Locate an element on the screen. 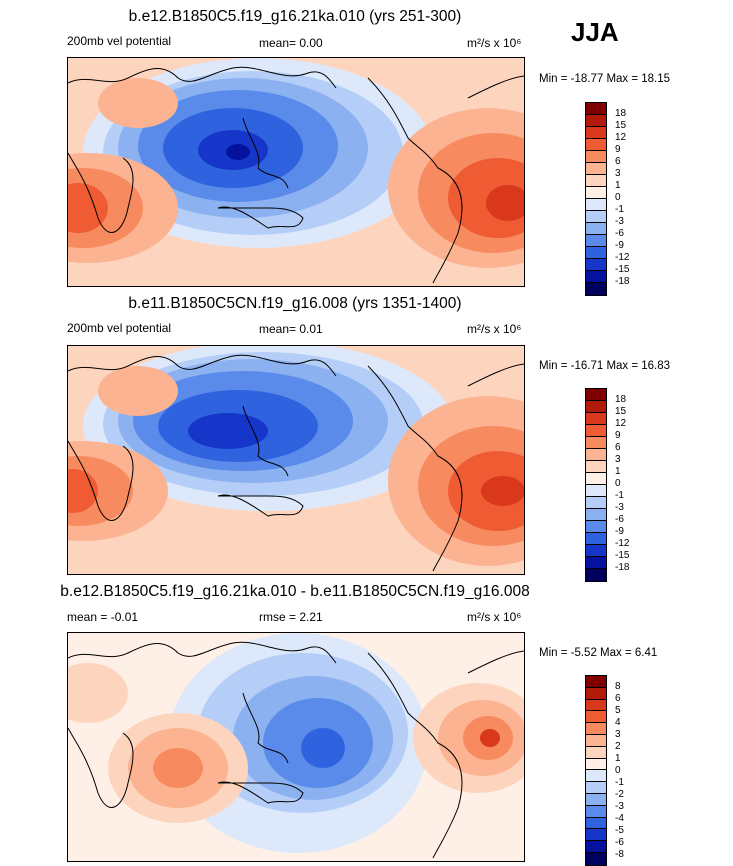 This screenshot has width=733, height=866. panel-1-variable: 200mb vel potential is located at coordinates (119, 41).